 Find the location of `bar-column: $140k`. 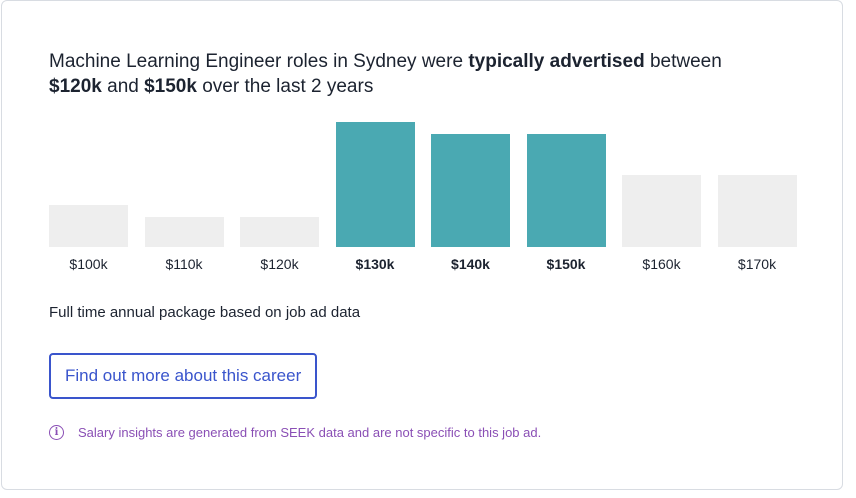

bar-column: $140k is located at coordinates (470, 196).